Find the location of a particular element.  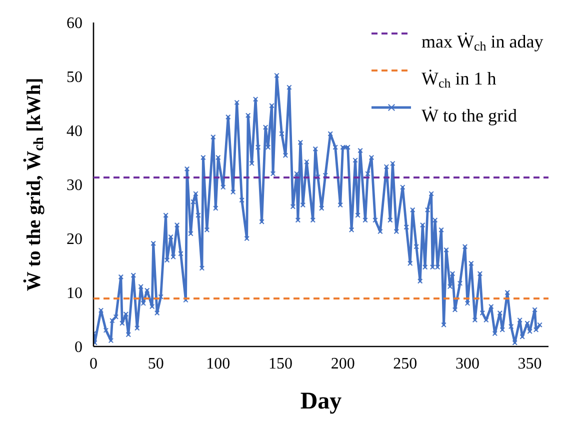

y-tick-label: 60 is located at coordinates (74, 23).